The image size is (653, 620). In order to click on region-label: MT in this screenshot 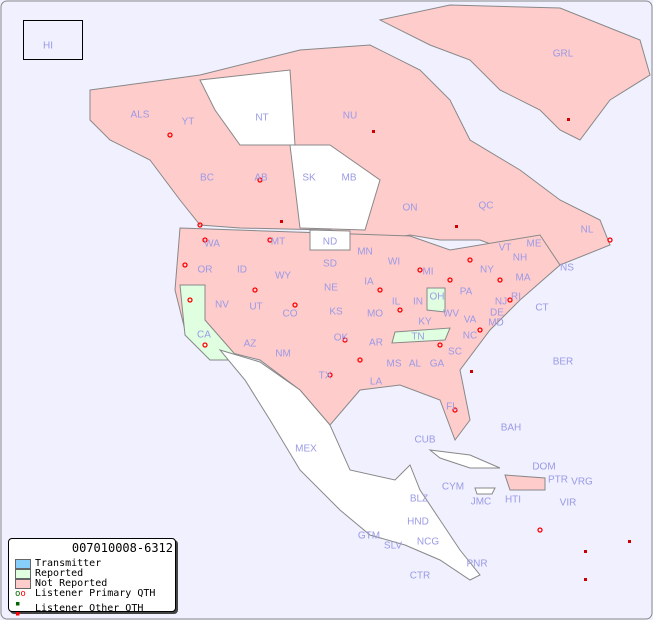, I will do `click(278, 242)`.